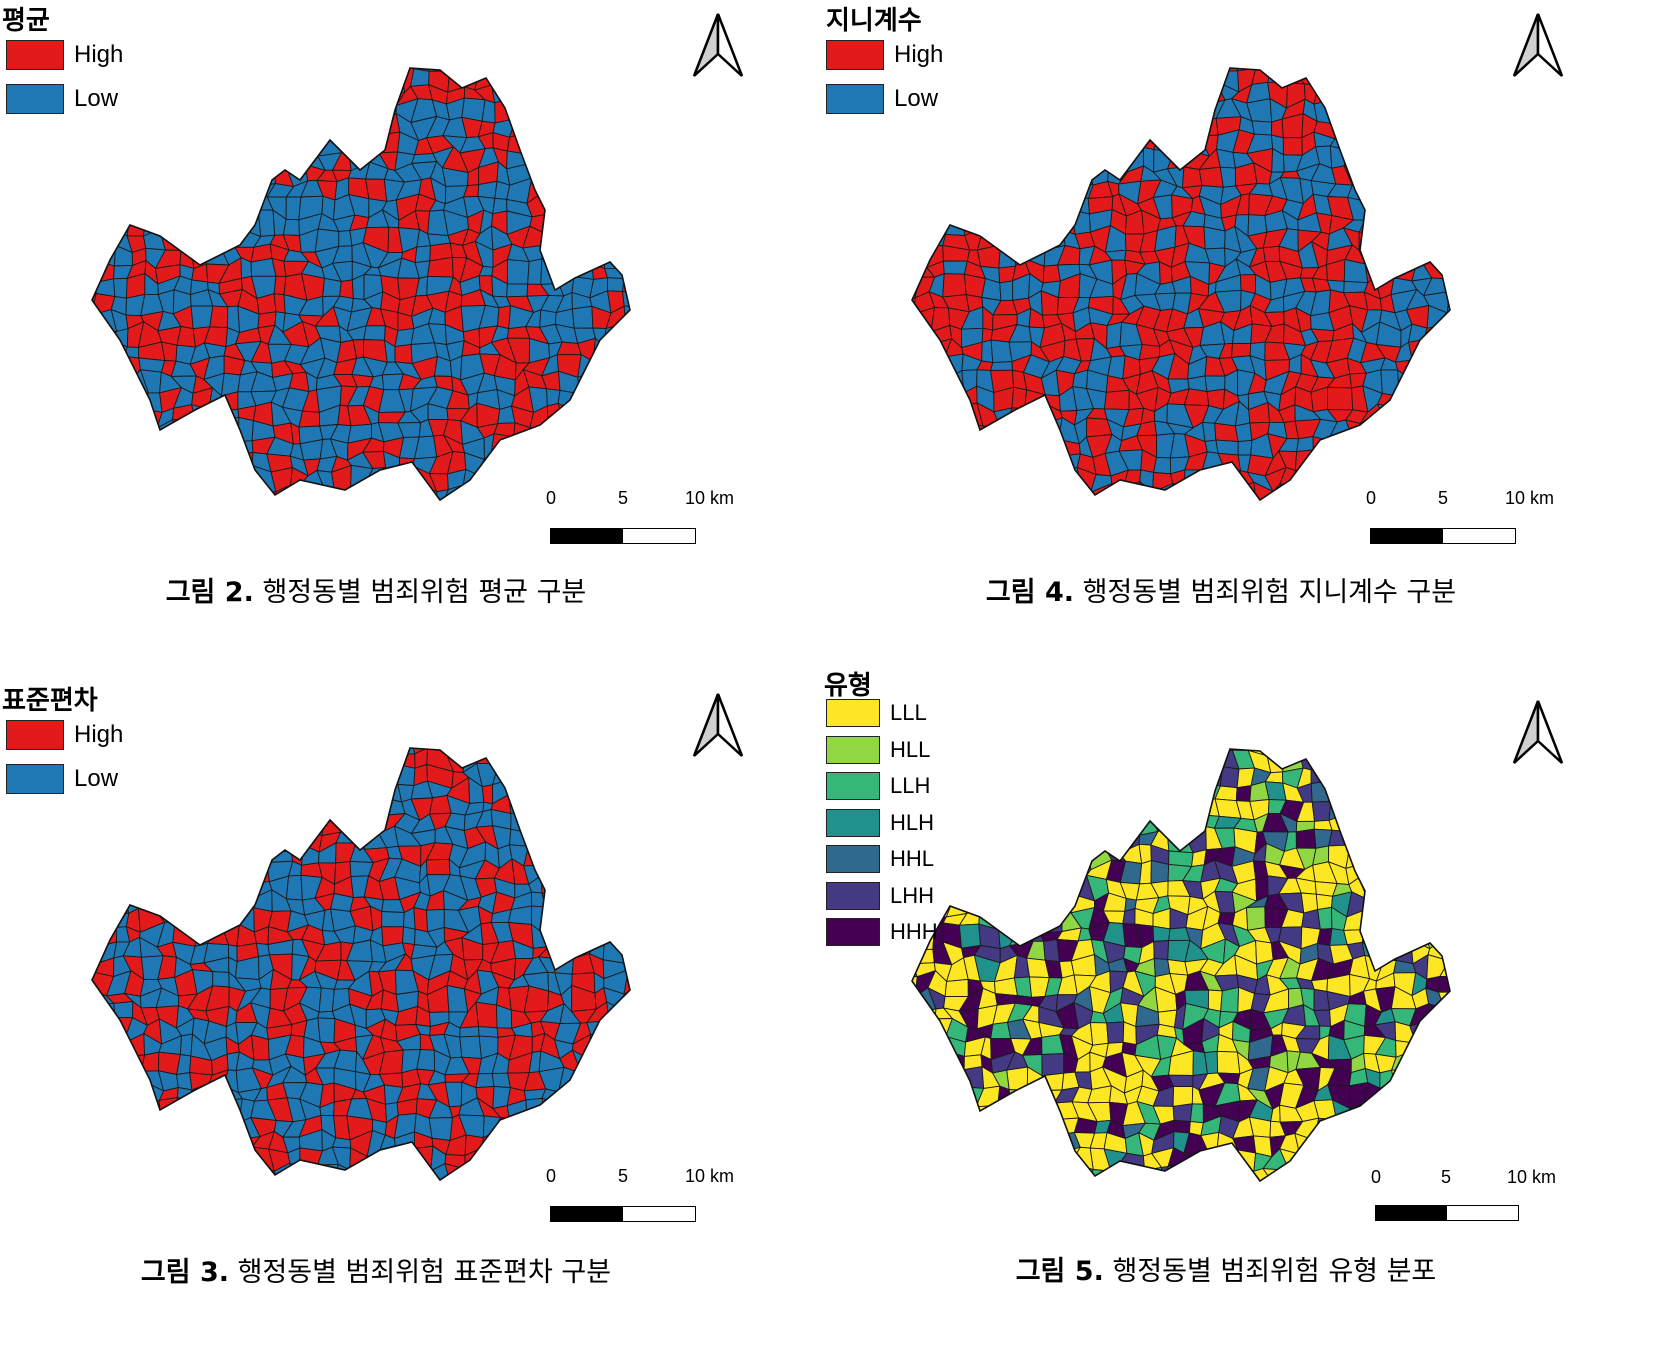  Describe the element at coordinates (1447, 1213) in the screenshot. I see `scale-bar` at that location.